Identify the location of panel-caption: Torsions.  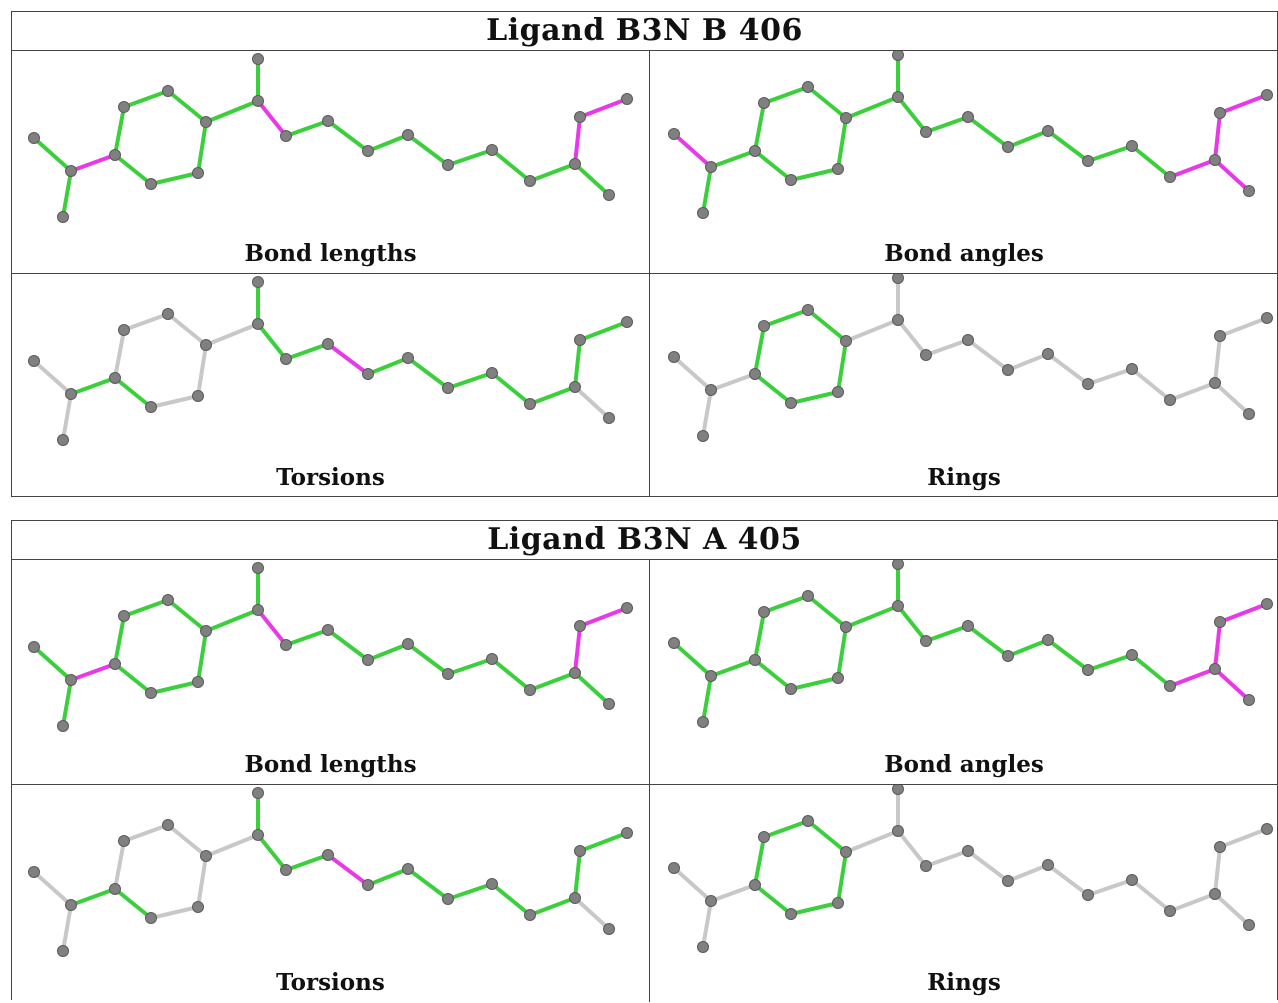
(330, 982).